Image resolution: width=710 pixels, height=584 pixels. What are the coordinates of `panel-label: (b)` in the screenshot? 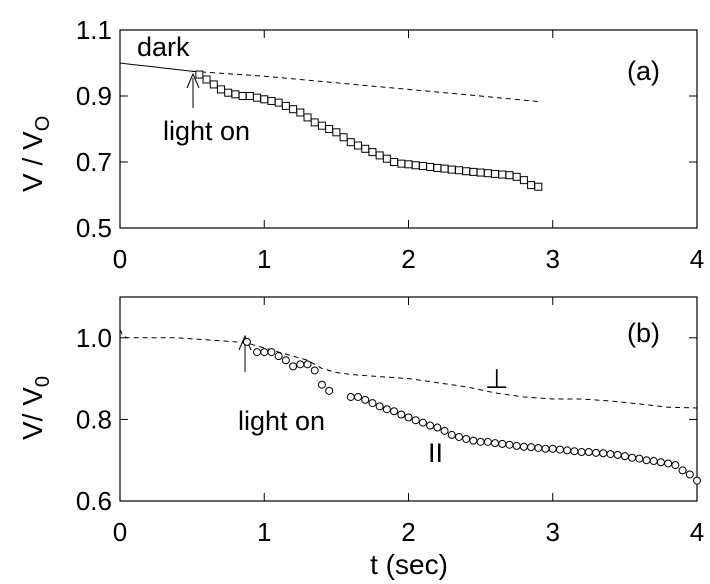 It's located at (643, 333).